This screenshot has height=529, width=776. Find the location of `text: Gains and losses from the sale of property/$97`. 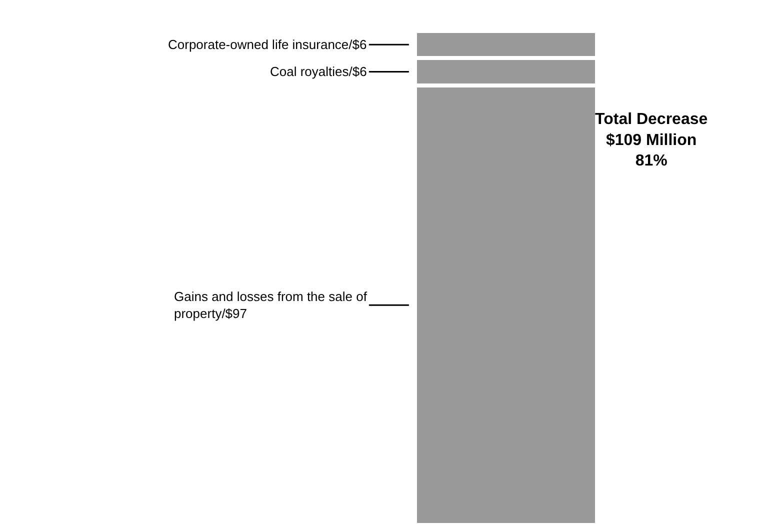

text: Gains and losses from the sale of property/$97 is located at coordinates (271, 305).